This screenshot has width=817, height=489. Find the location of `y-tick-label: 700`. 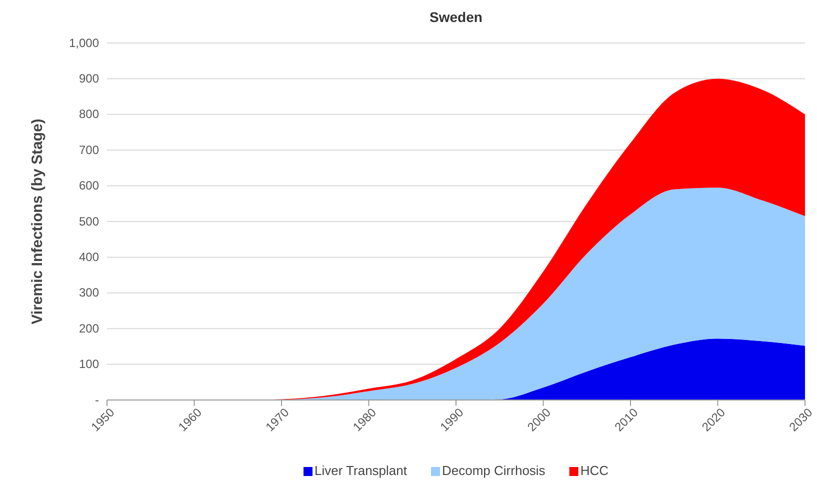

y-tick-label: 700 is located at coordinates (89, 149).